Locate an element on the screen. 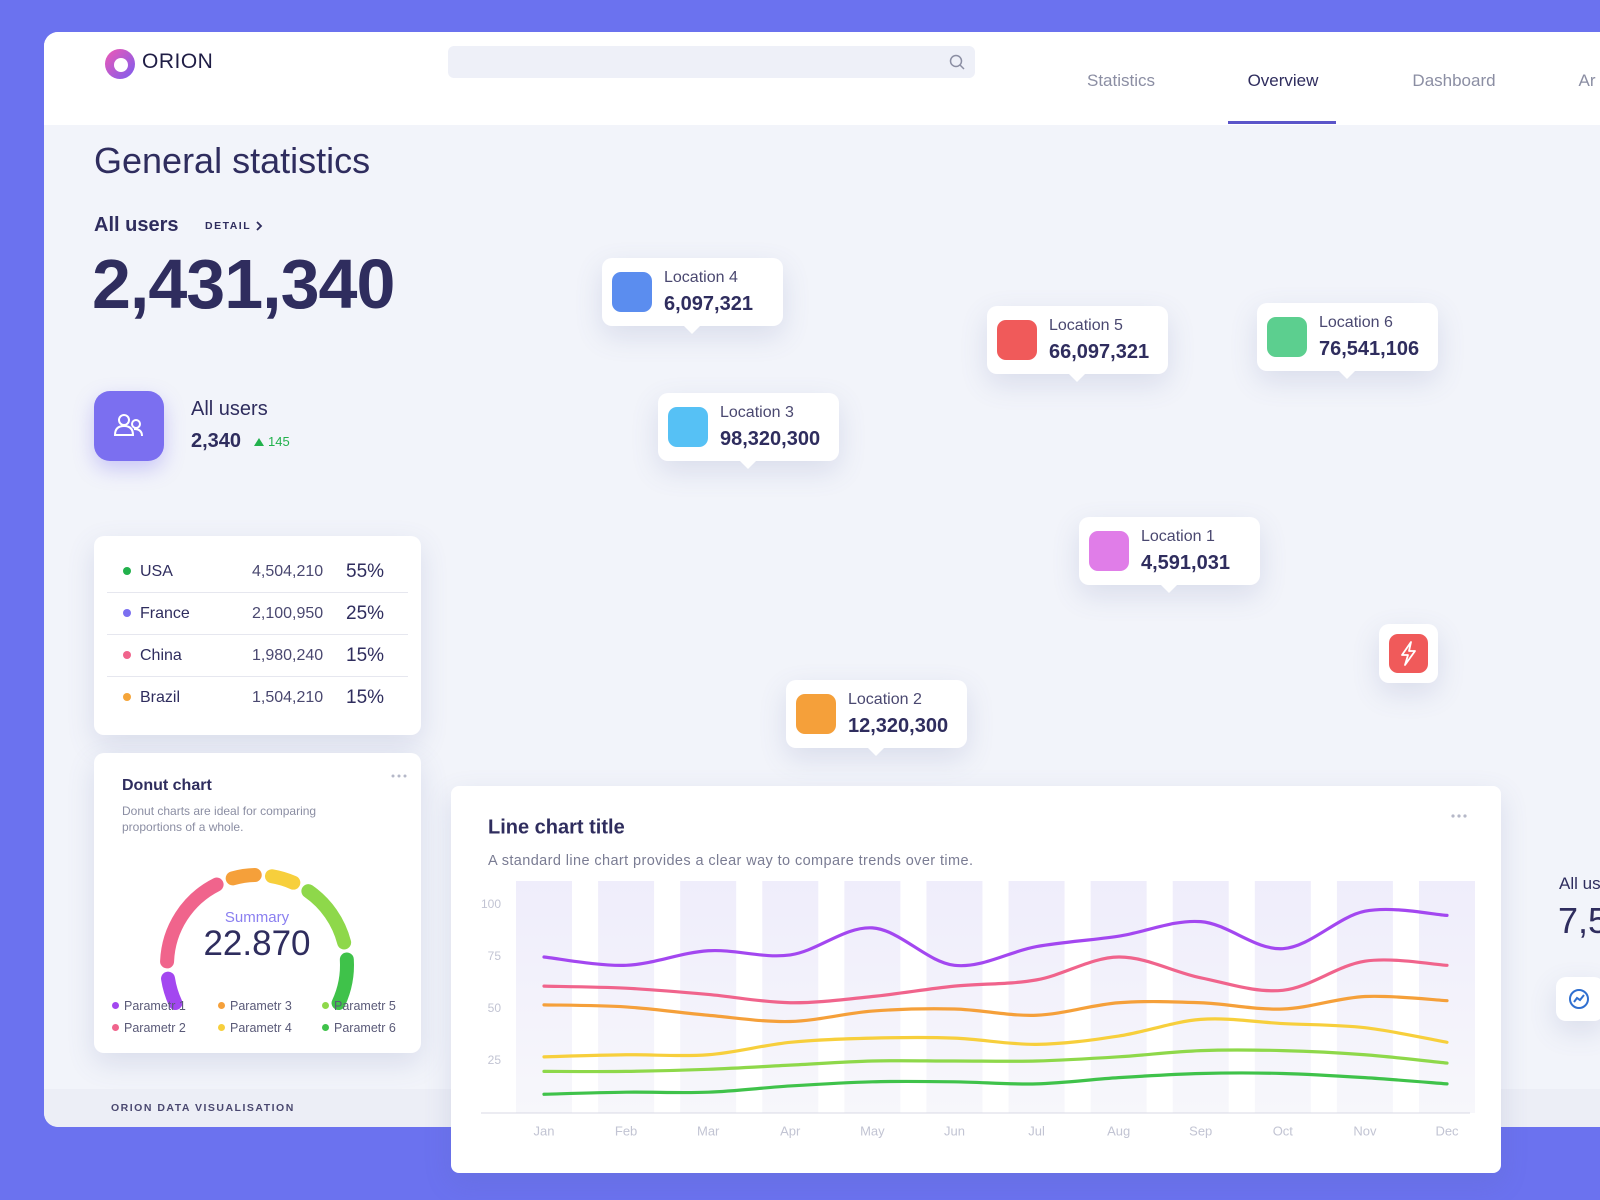 Image resolution: width=1600 pixels, height=1200 pixels. location-marker: Location 1 4,591,031 is located at coordinates (1169, 555).